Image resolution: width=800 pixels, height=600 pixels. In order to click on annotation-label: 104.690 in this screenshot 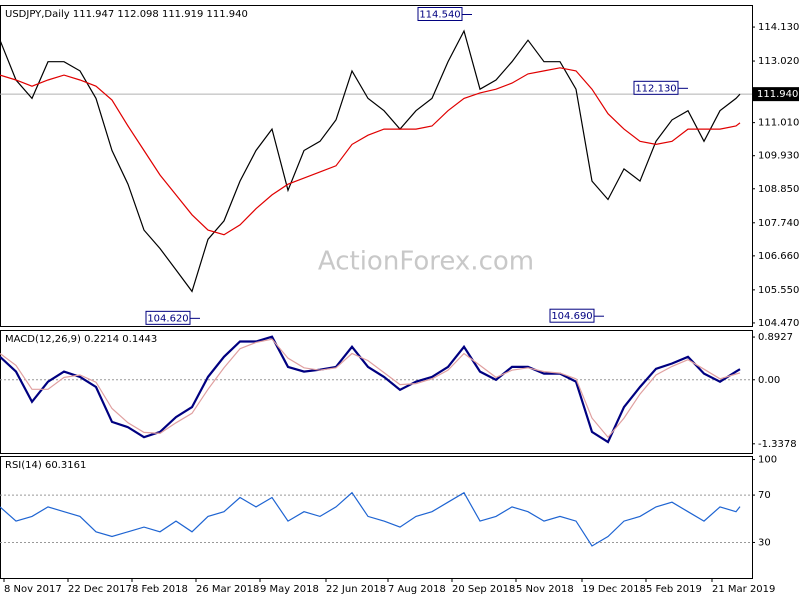, I will do `click(571, 316)`.